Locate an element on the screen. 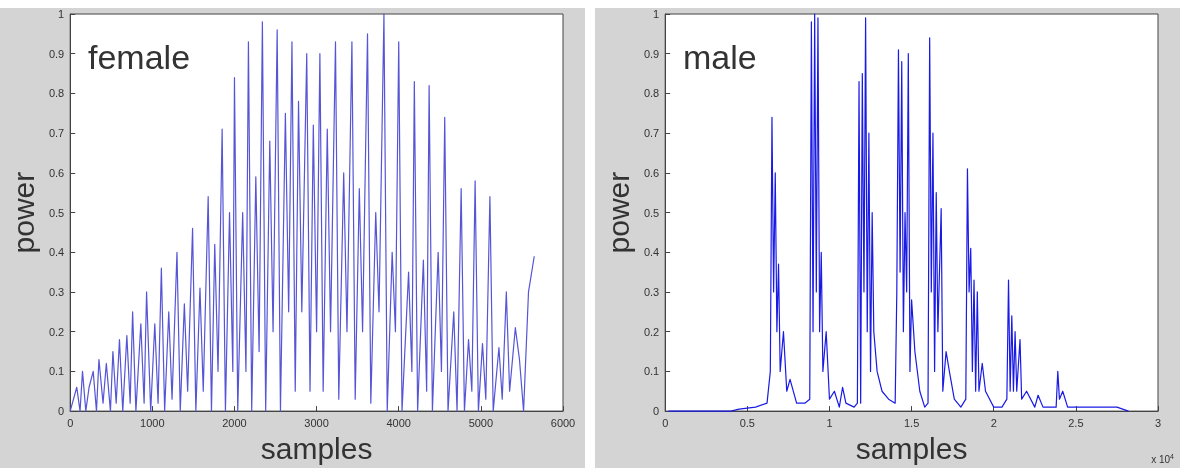 The image size is (1181, 474). x-tick-label: 2 is located at coordinates (993, 422).